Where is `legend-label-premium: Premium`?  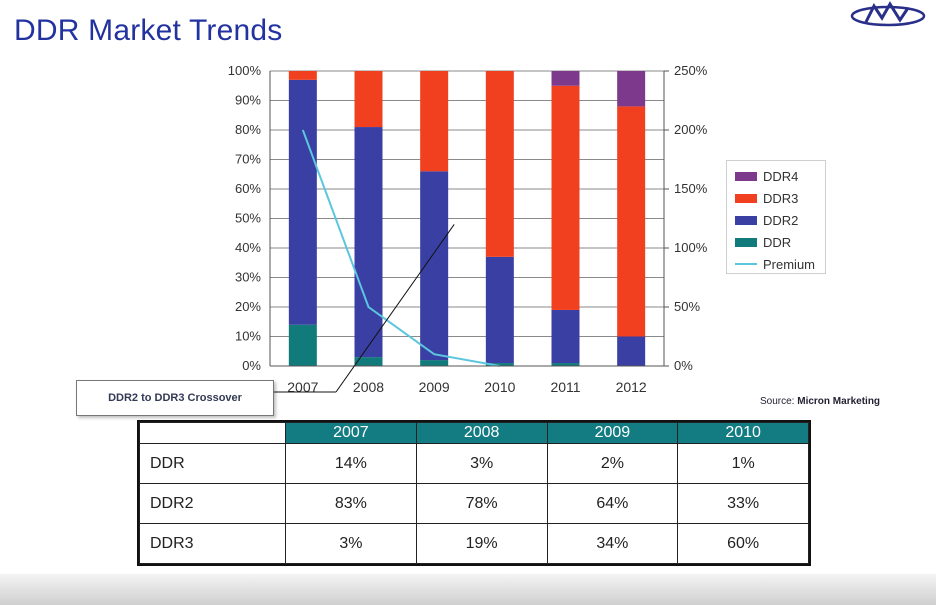 legend-label-premium: Premium is located at coordinates (789, 264).